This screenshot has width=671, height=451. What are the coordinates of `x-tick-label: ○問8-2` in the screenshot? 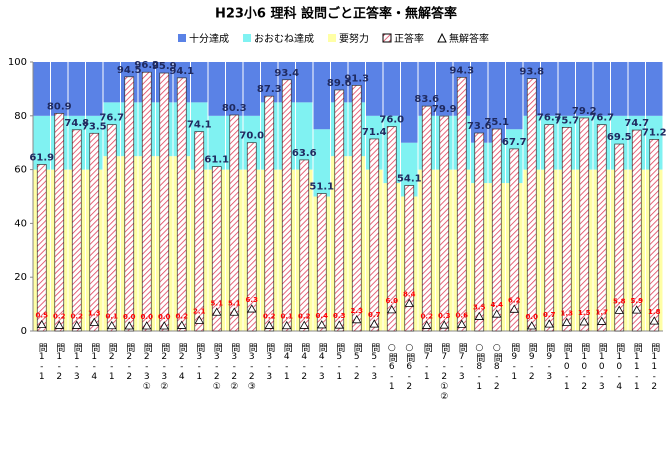 It's located at (497, 367).